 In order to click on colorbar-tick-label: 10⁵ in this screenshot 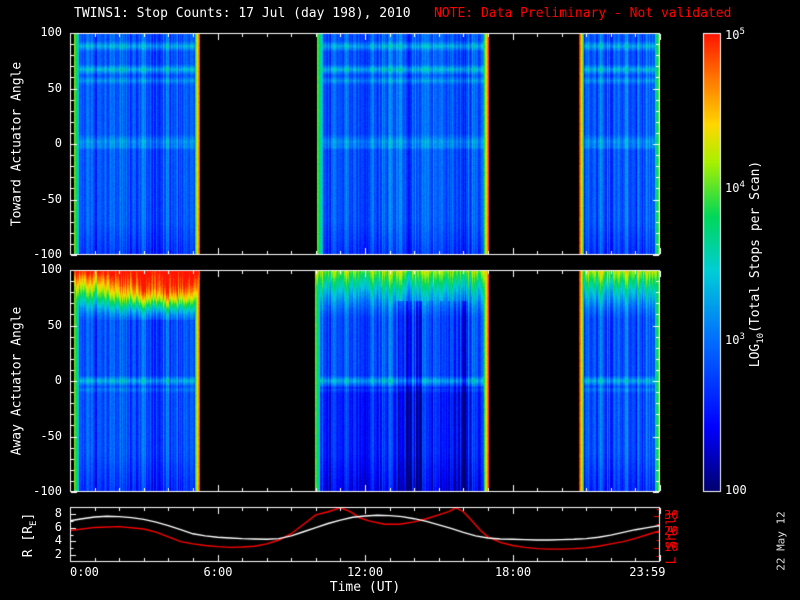, I will do `click(735, 34)`.